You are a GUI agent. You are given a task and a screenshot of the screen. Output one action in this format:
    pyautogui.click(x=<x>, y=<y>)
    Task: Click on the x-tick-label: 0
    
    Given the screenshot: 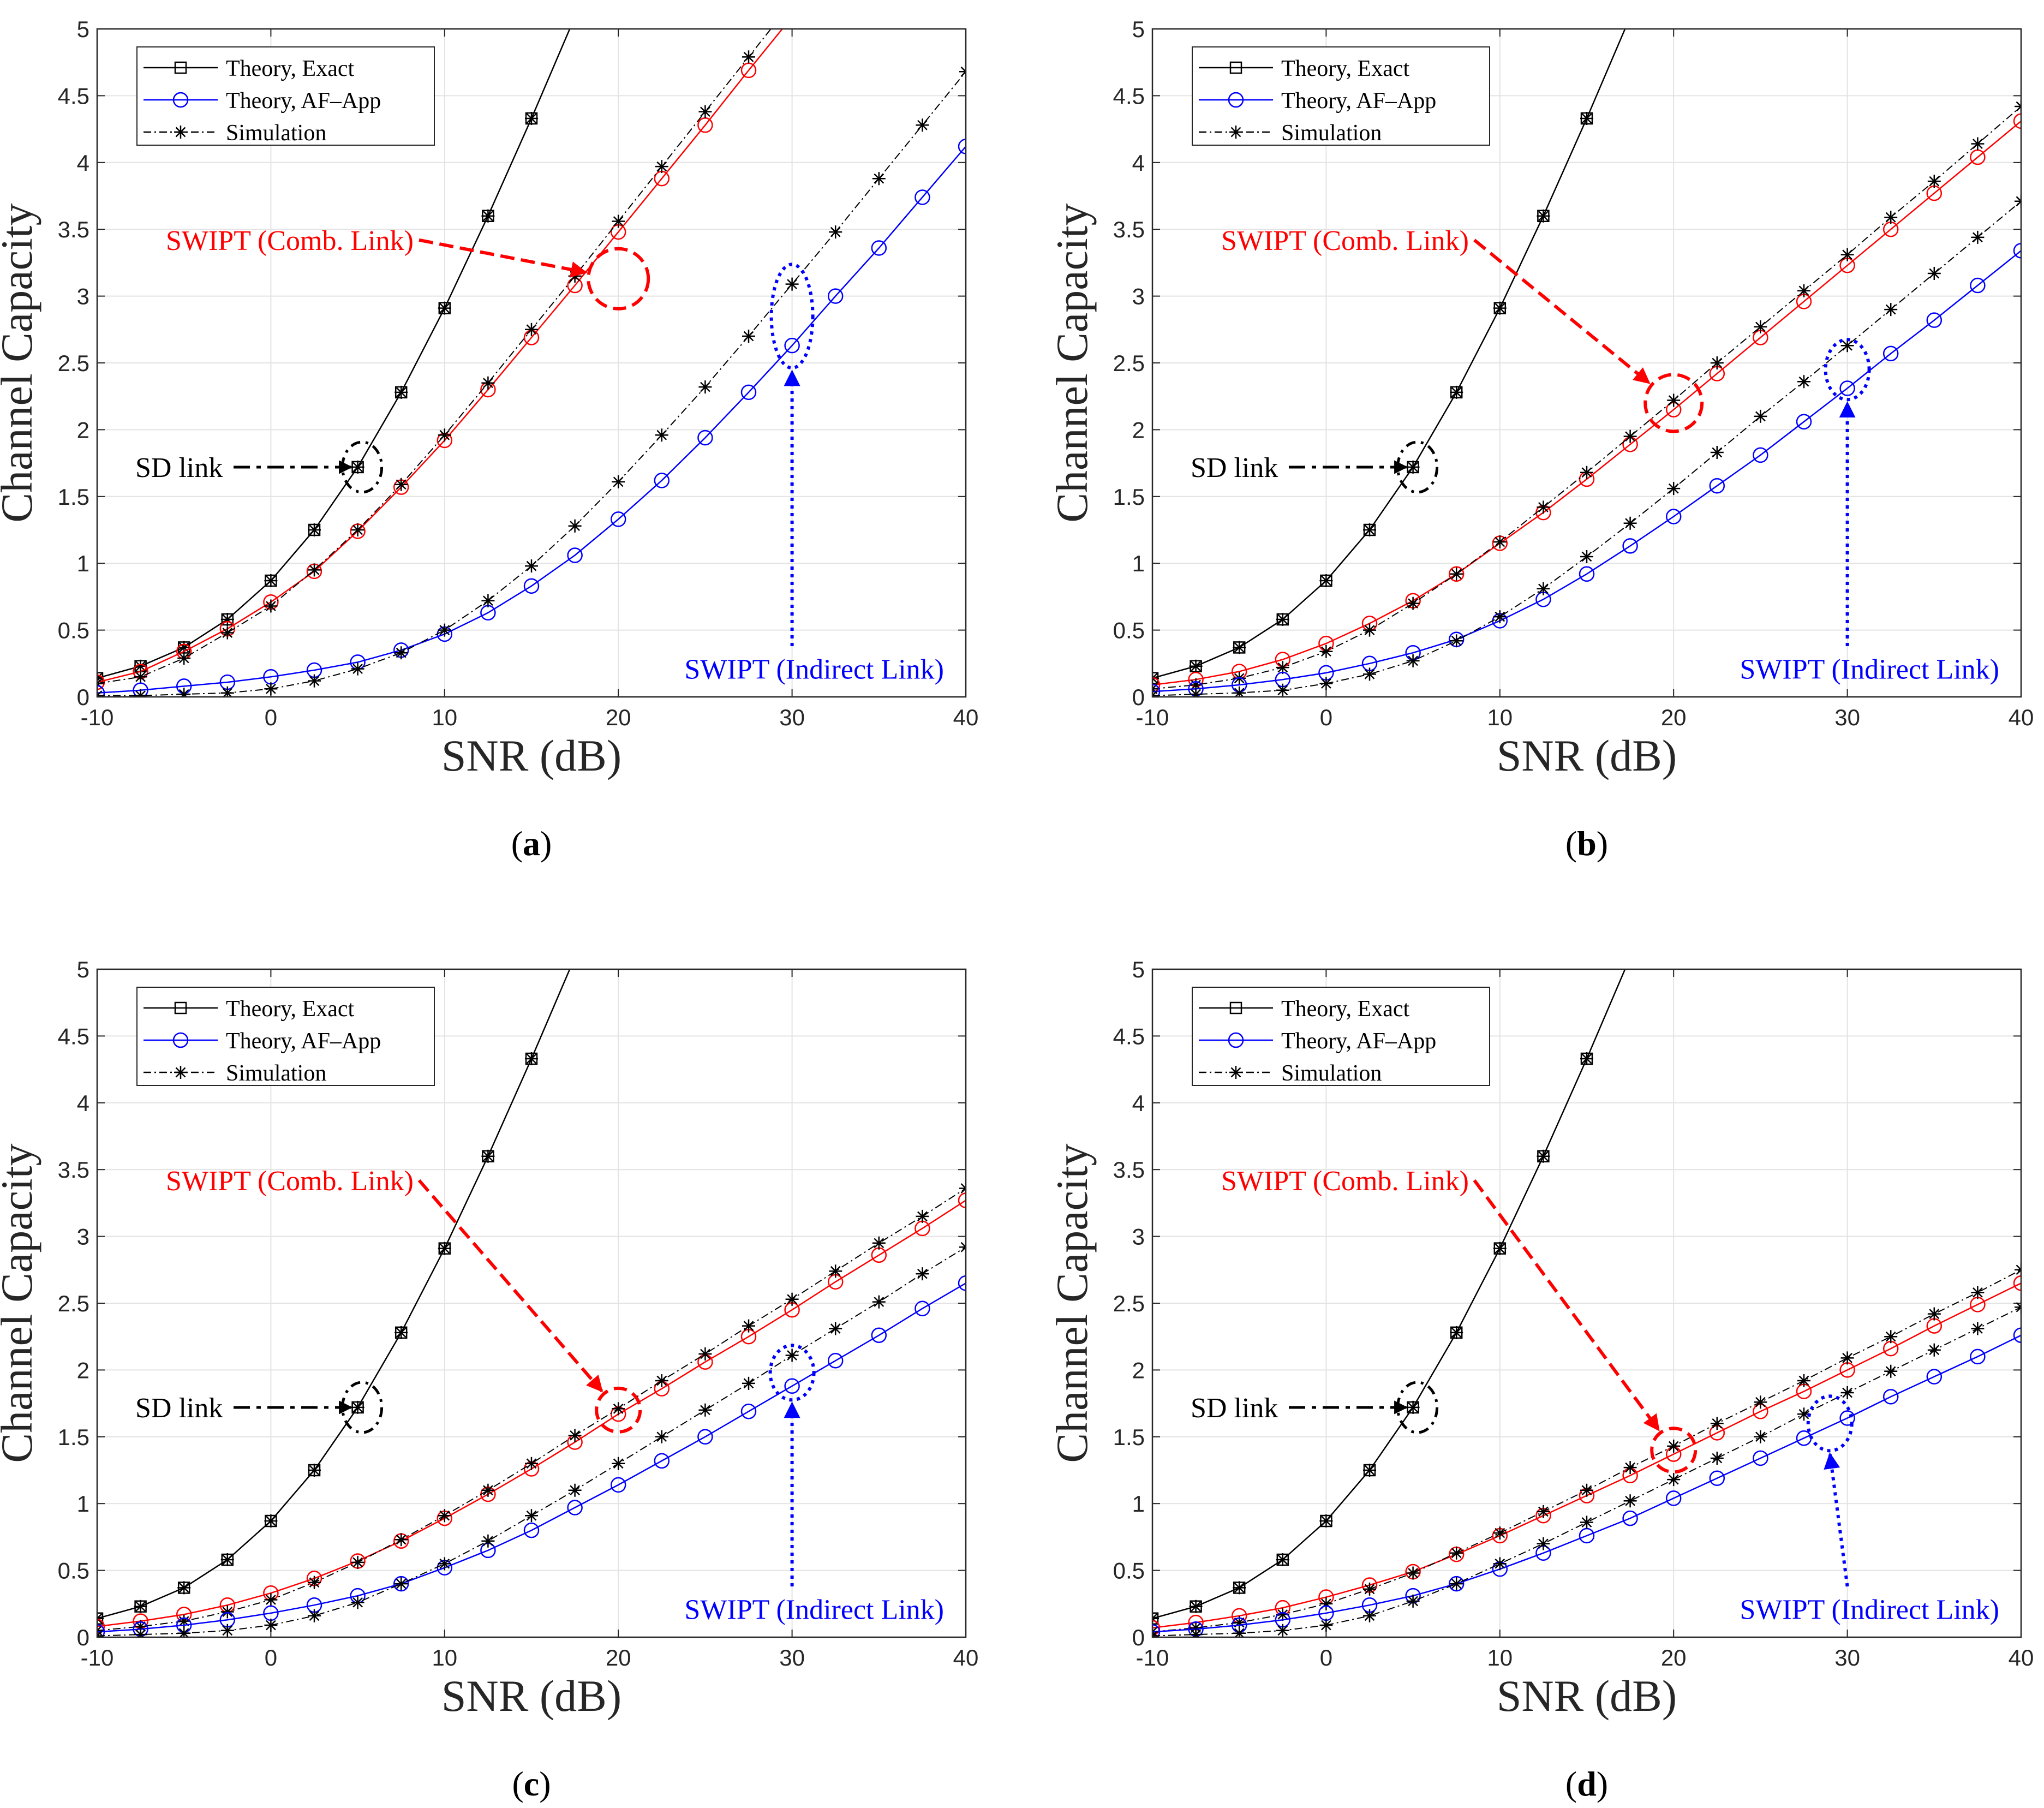 What is the action you would take?
    pyautogui.click(x=1326, y=1657)
    